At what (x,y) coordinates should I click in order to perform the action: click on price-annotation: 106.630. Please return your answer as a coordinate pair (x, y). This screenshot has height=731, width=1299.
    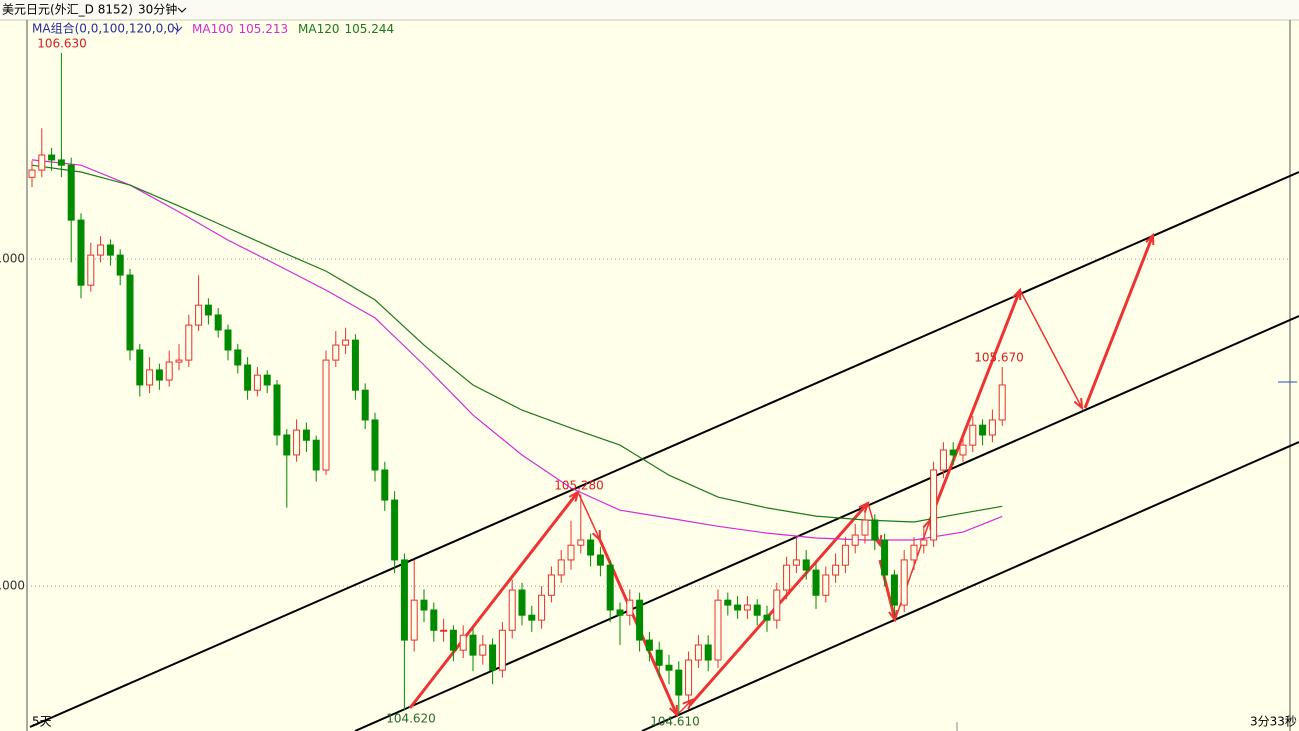
    Looking at the image, I should click on (62, 44).